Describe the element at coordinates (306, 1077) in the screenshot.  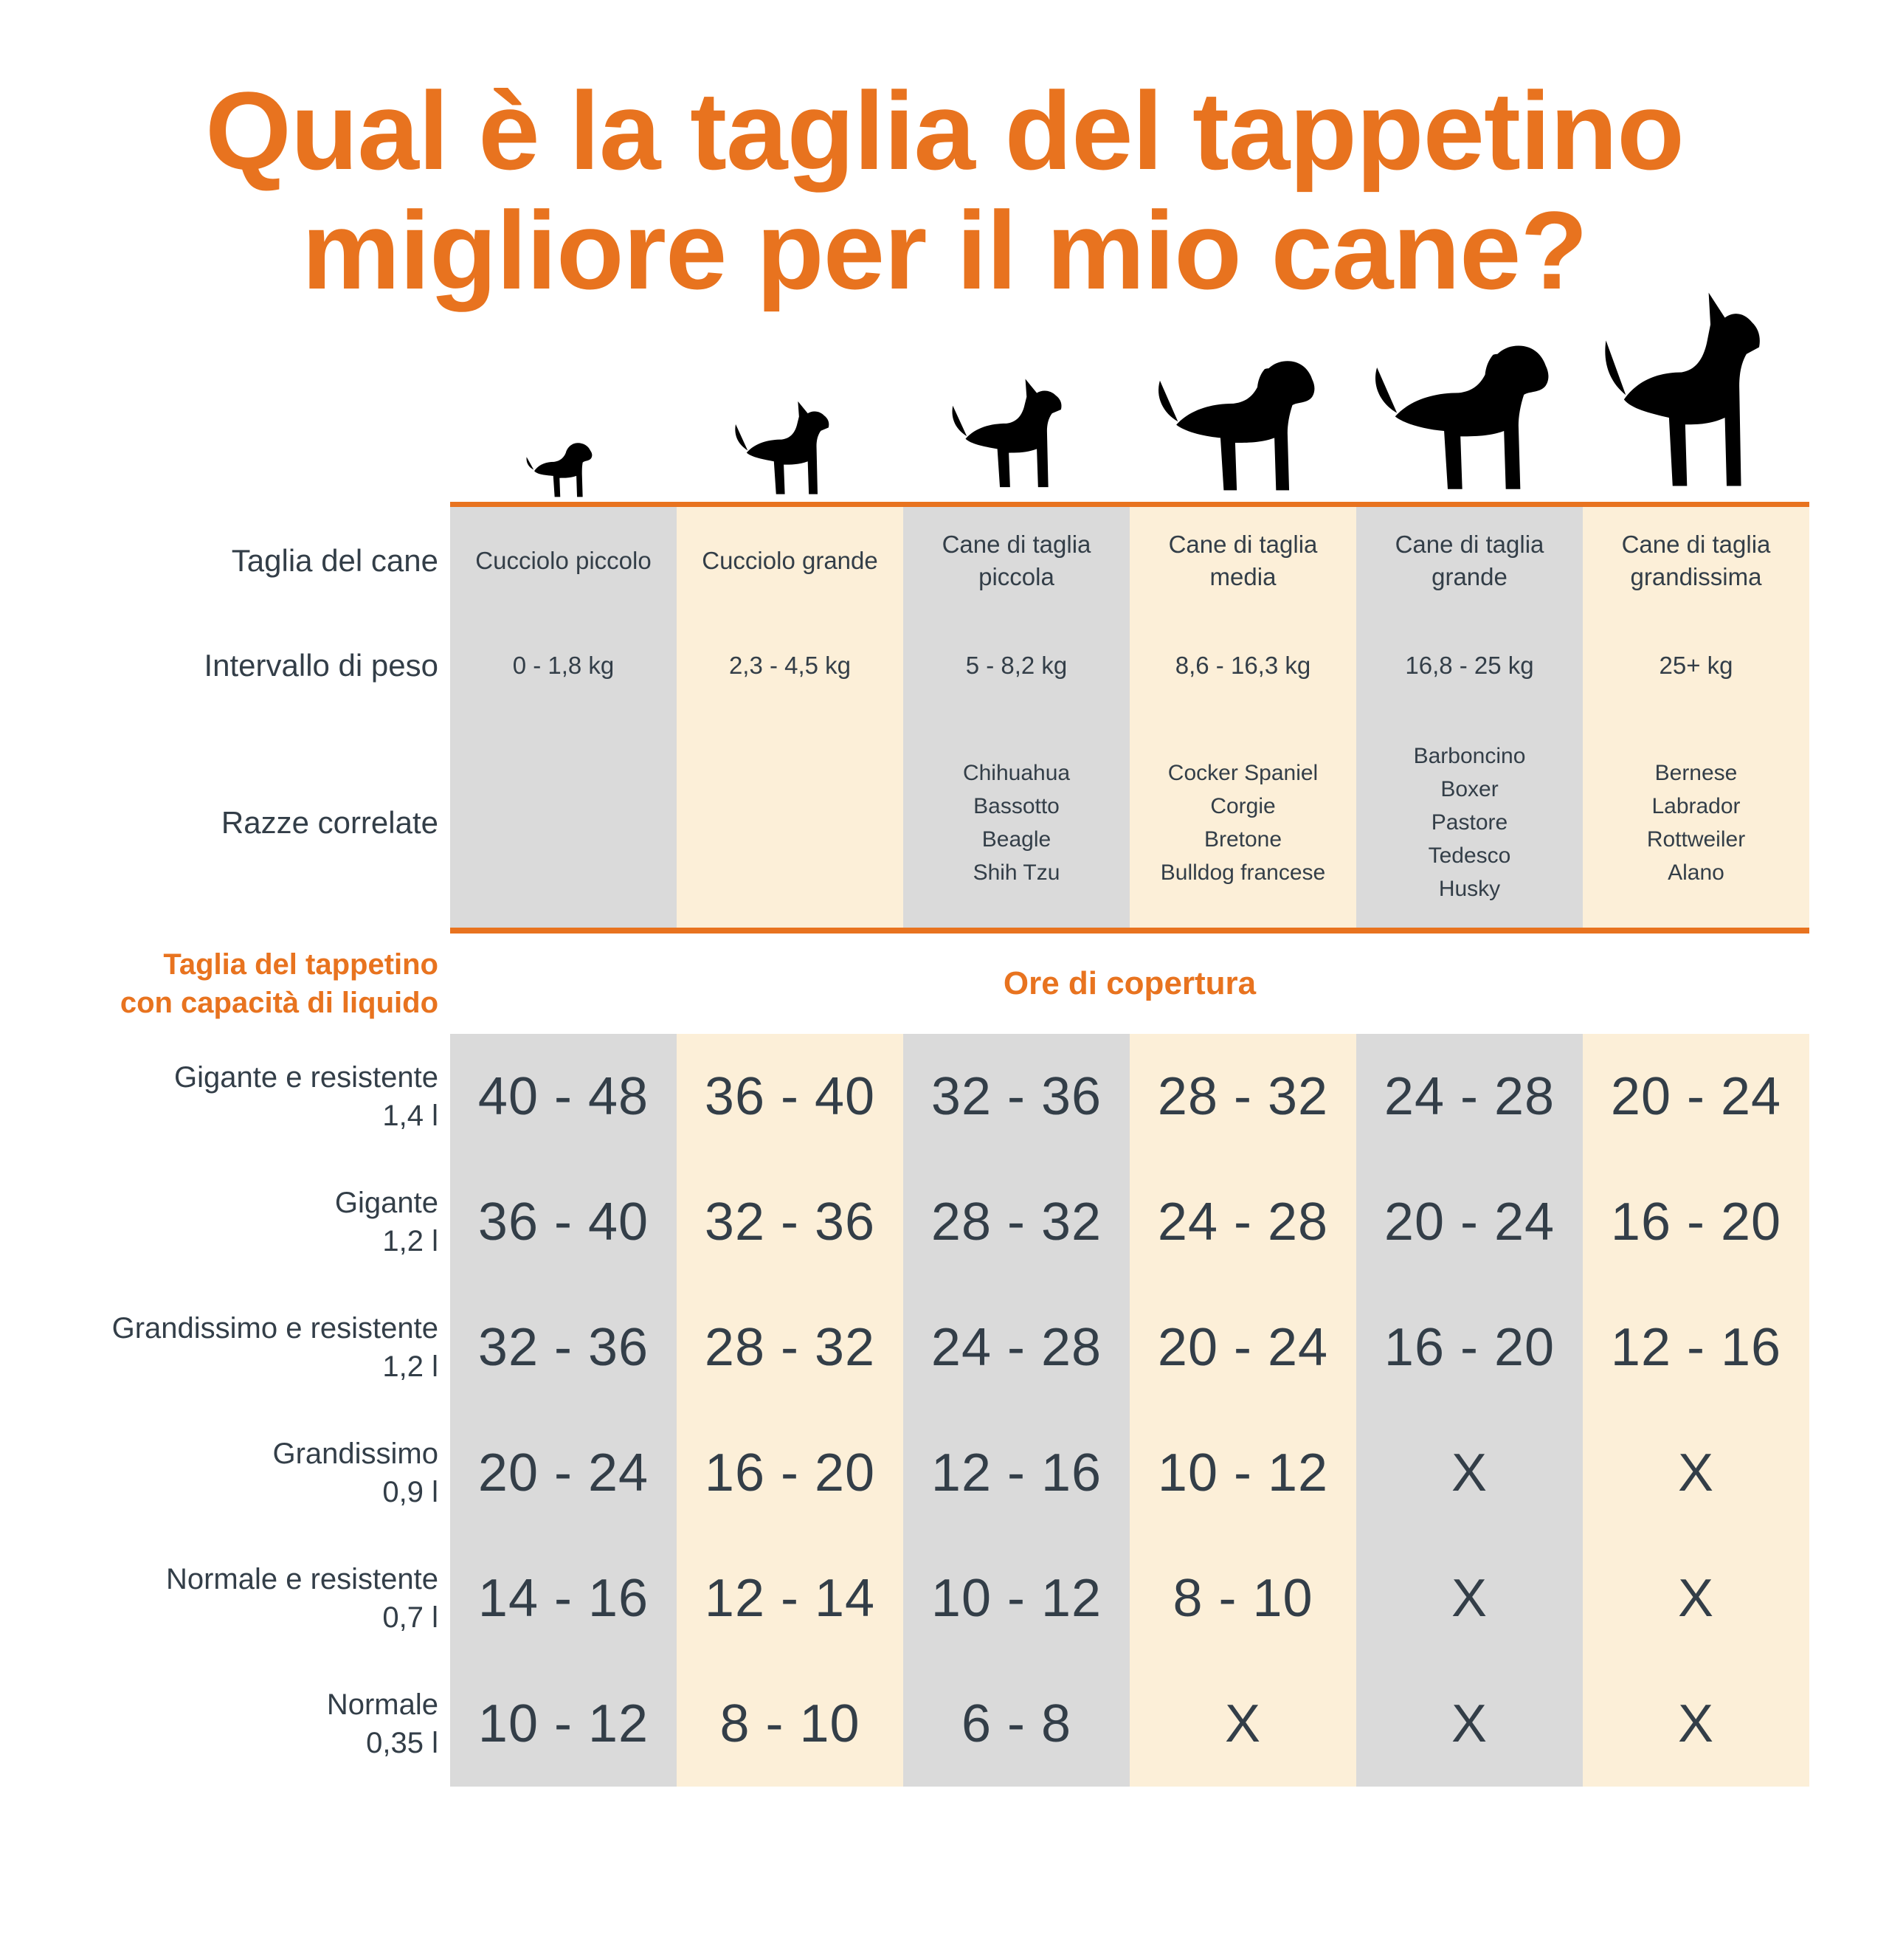
I see `mat-name: Gigante e resistente` at that location.